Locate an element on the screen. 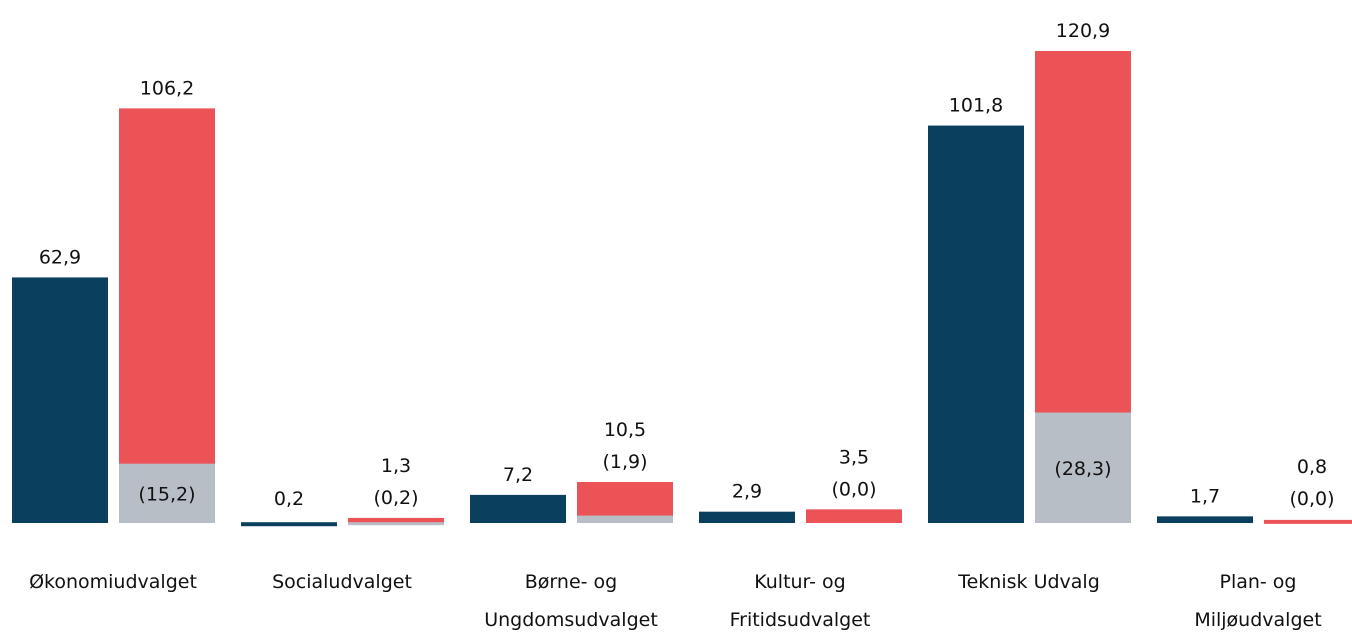 The height and width of the screenshot is (639, 1352). overlay-label: (28,3) is located at coordinates (1082, 469).